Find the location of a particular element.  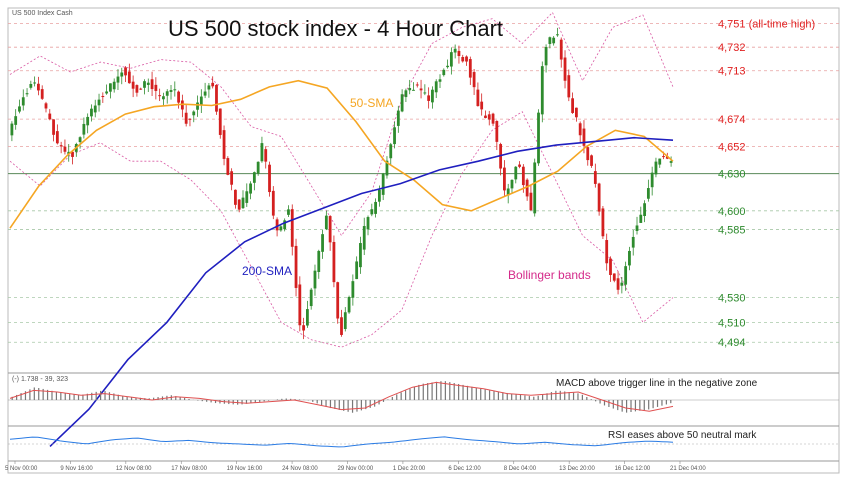

x-tick-label: 6 Dec 12:00 is located at coordinates (464, 469).